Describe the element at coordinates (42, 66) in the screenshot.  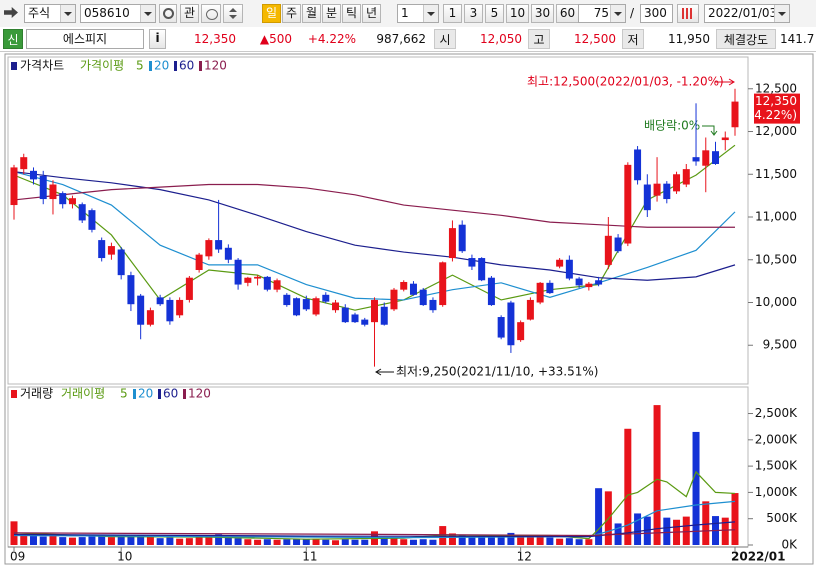
I see `legend-title: 가격차트` at that location.